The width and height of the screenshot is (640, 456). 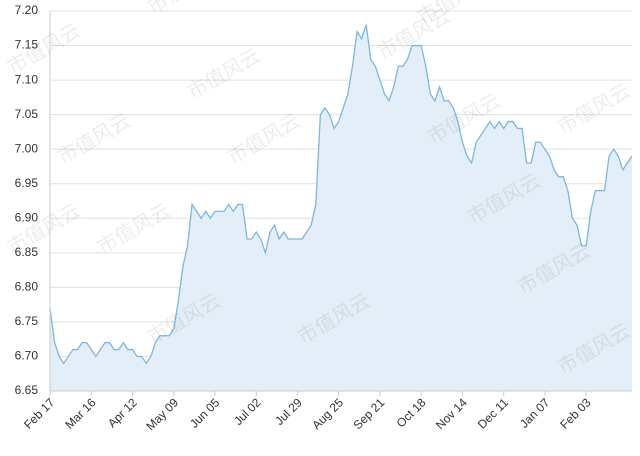 I want to click on x-tick-label: Jan 07, so click(x=535, y=413).